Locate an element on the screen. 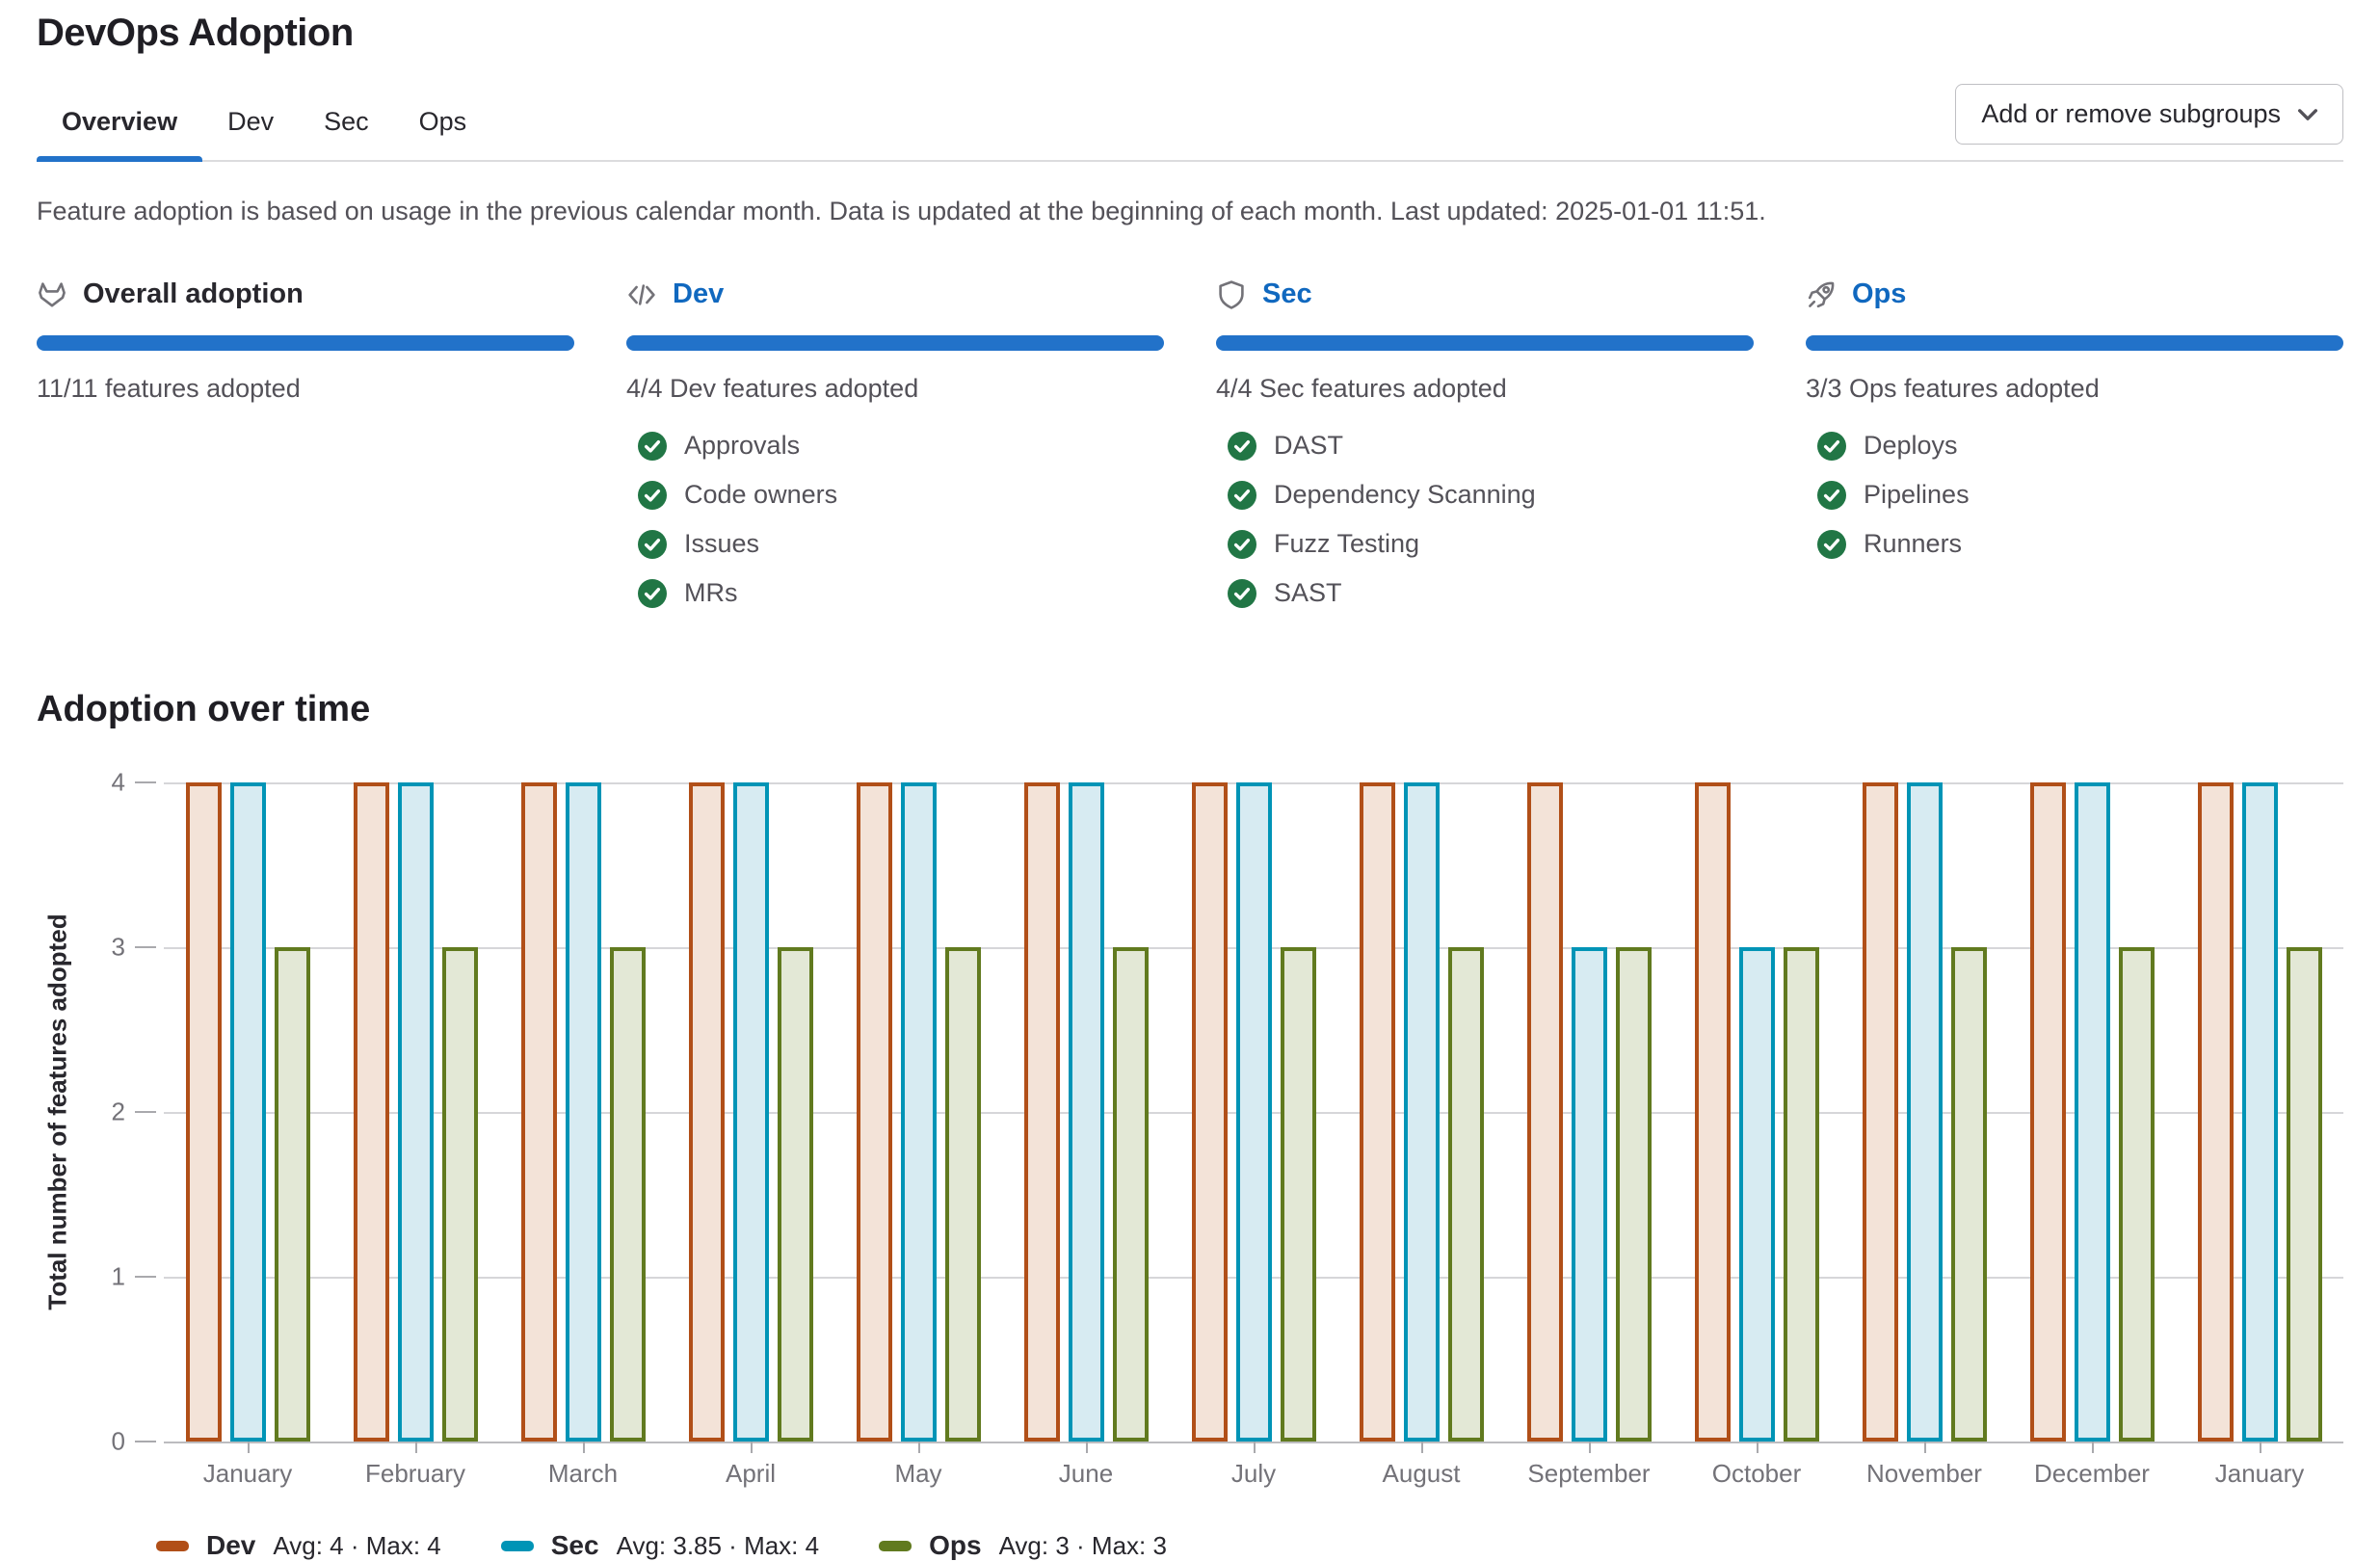  code-icon is located at coordinates (641, 294).